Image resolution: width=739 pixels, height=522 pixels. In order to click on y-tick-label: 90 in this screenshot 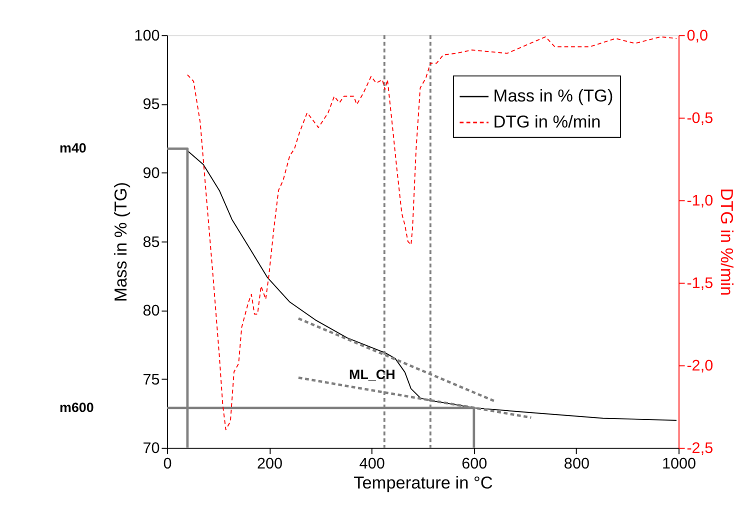, I will do `click(151, 173)`.